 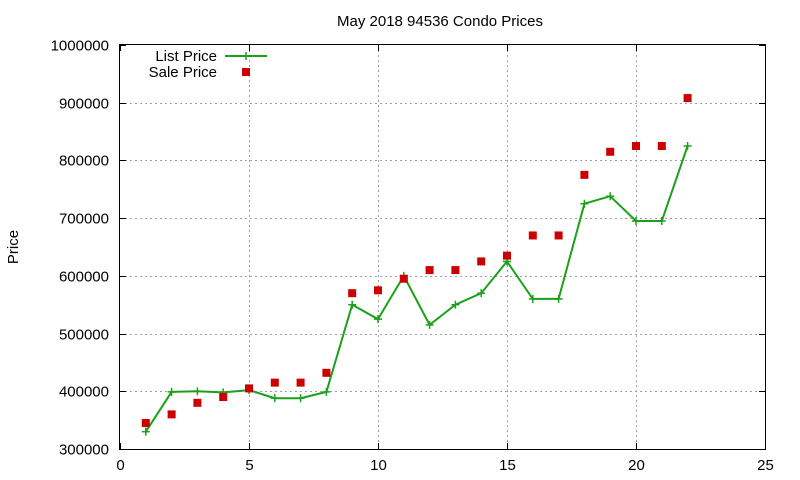 What do you see at coordinates (84, 161) in the screenshot?
I see `y-tick-label: 800000` at bounding box center [84, 161].